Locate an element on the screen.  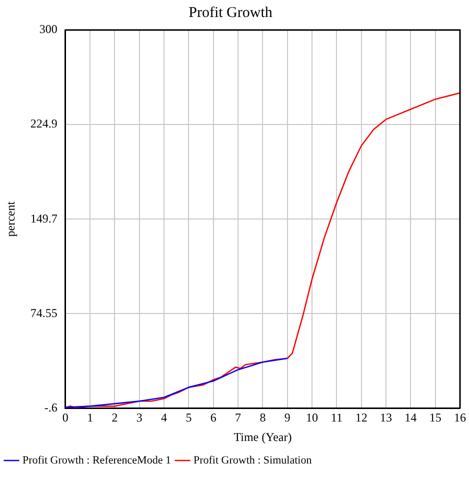
y-tick-label: 300 is located at coordinates (48, 29).